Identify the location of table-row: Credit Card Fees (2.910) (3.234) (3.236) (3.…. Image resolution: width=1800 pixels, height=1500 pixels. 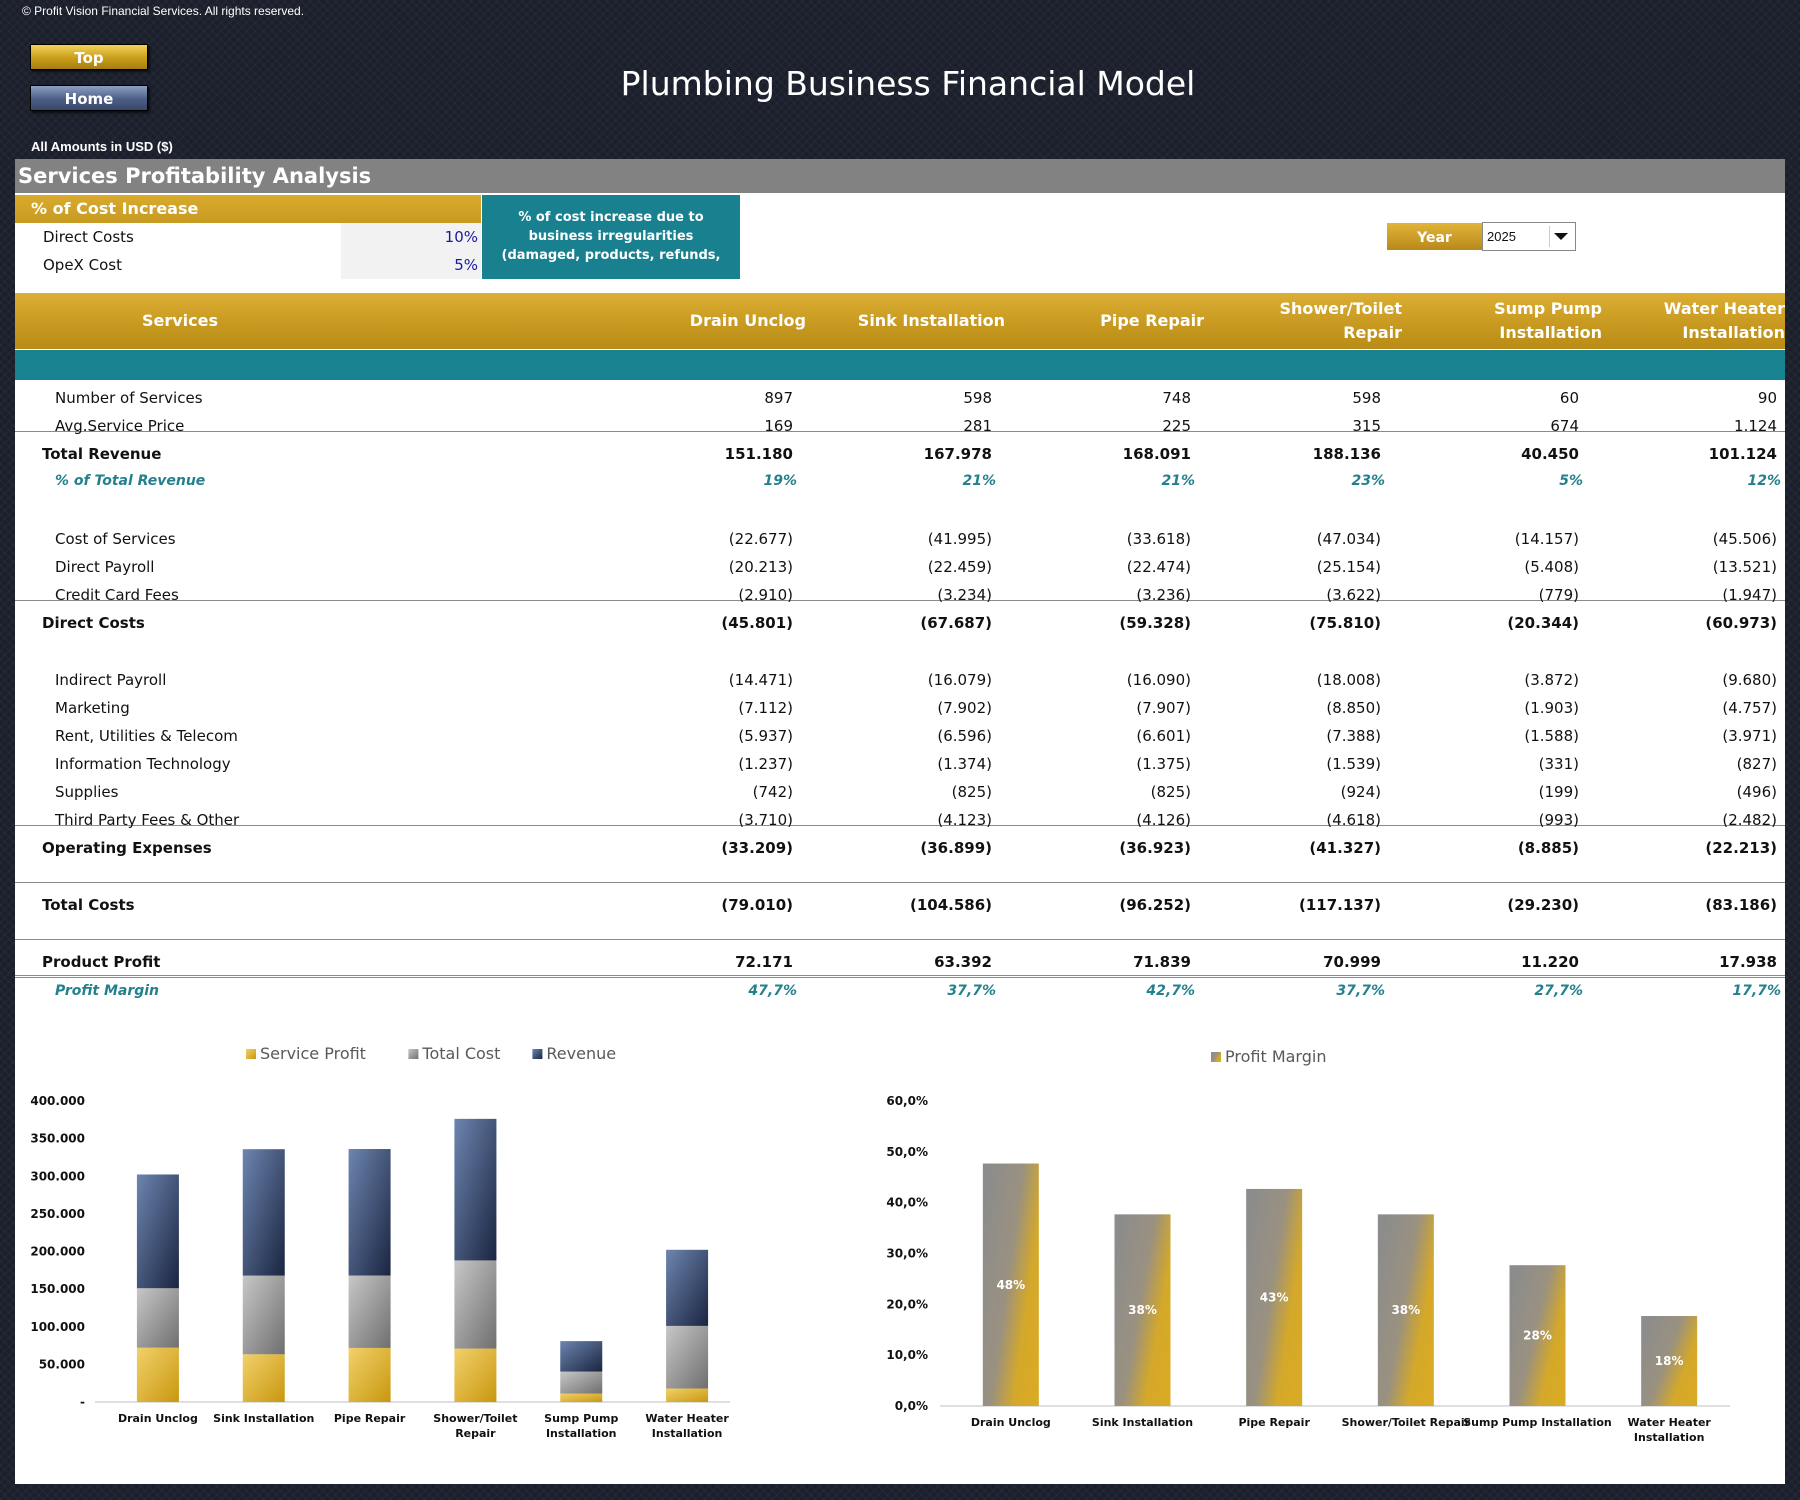
(900, 595).